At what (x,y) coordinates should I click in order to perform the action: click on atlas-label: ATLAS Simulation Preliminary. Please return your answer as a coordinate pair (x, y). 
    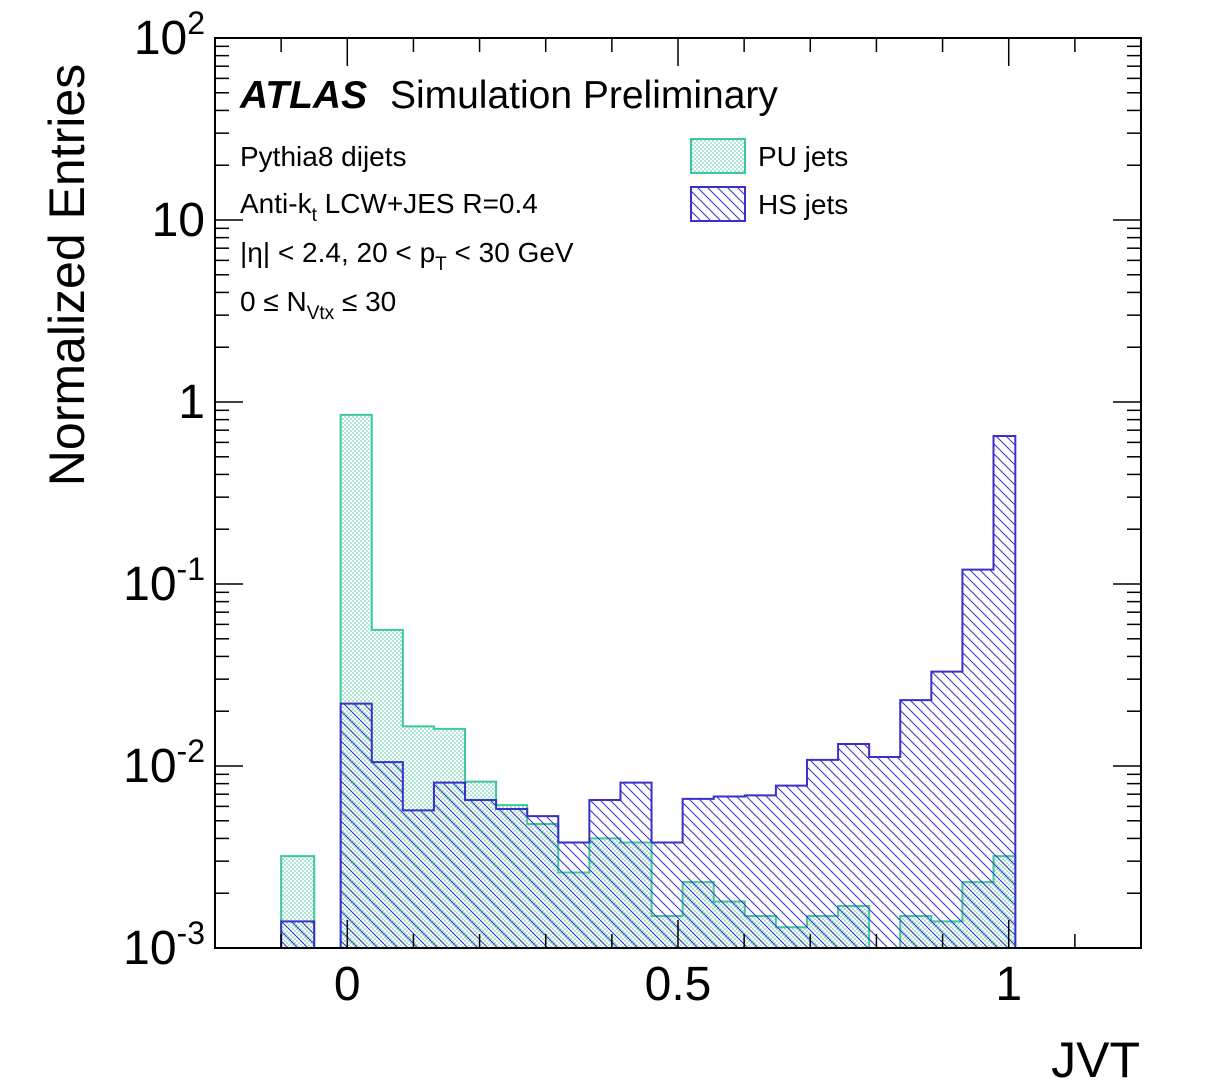
    Looking at the image, I should click on (508, 95).